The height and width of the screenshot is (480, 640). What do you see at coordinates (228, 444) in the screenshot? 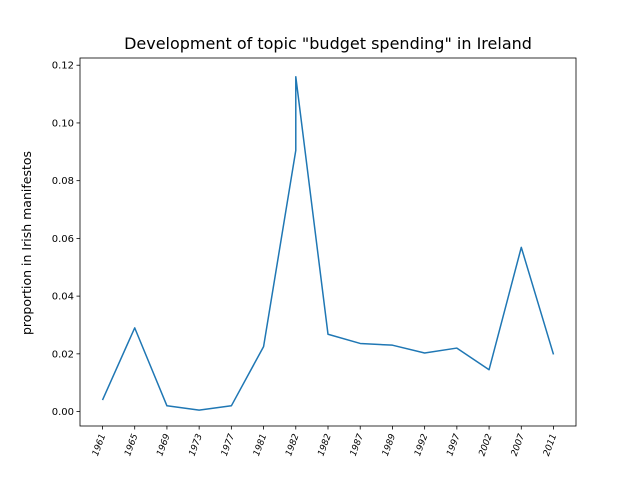
I see `x-tick-label: 1977` at bounding box center [228, 444].